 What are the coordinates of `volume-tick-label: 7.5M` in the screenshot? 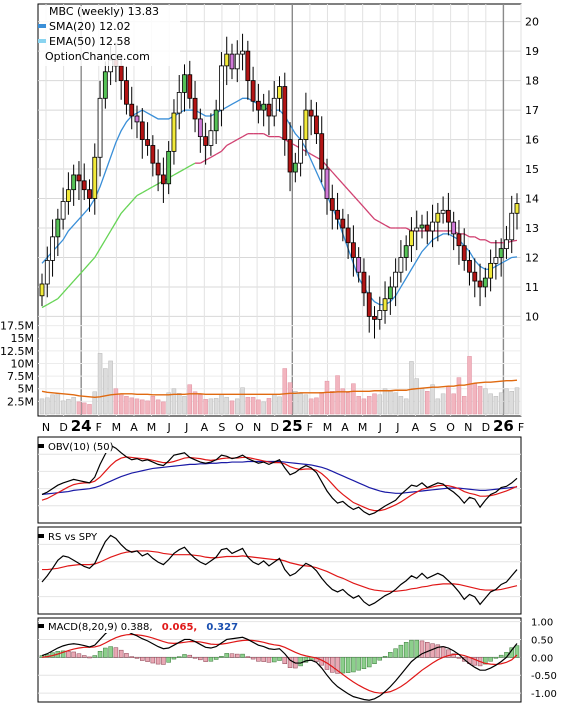 It's located at (20, 376).